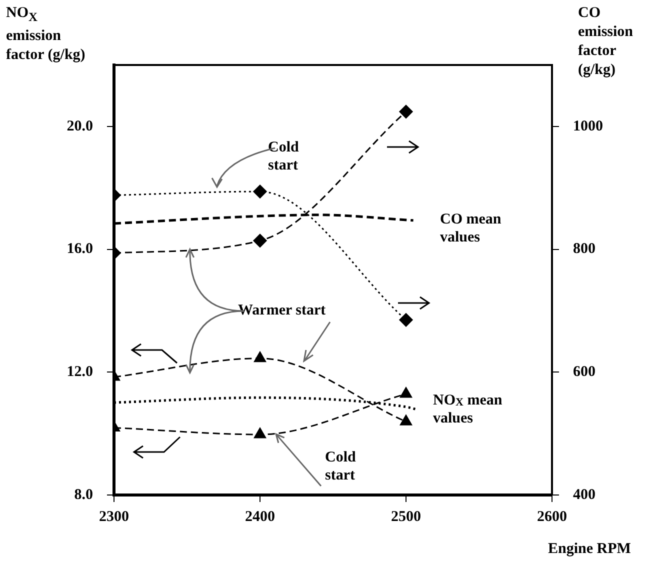  Describe the element at coordinates (83, 494) in the screenshot. I see `y-tick-label: 8.0` at that location.